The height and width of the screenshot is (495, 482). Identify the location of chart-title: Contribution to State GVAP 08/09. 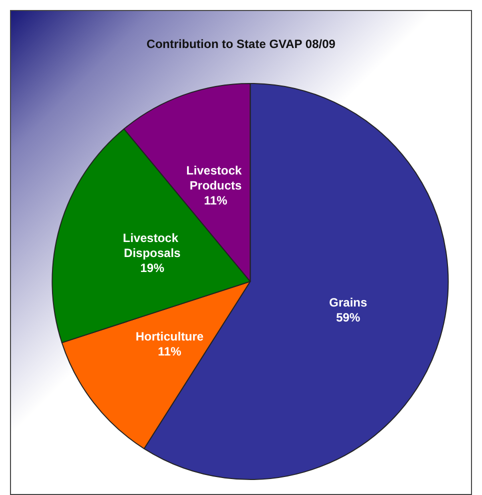
(241, 44).